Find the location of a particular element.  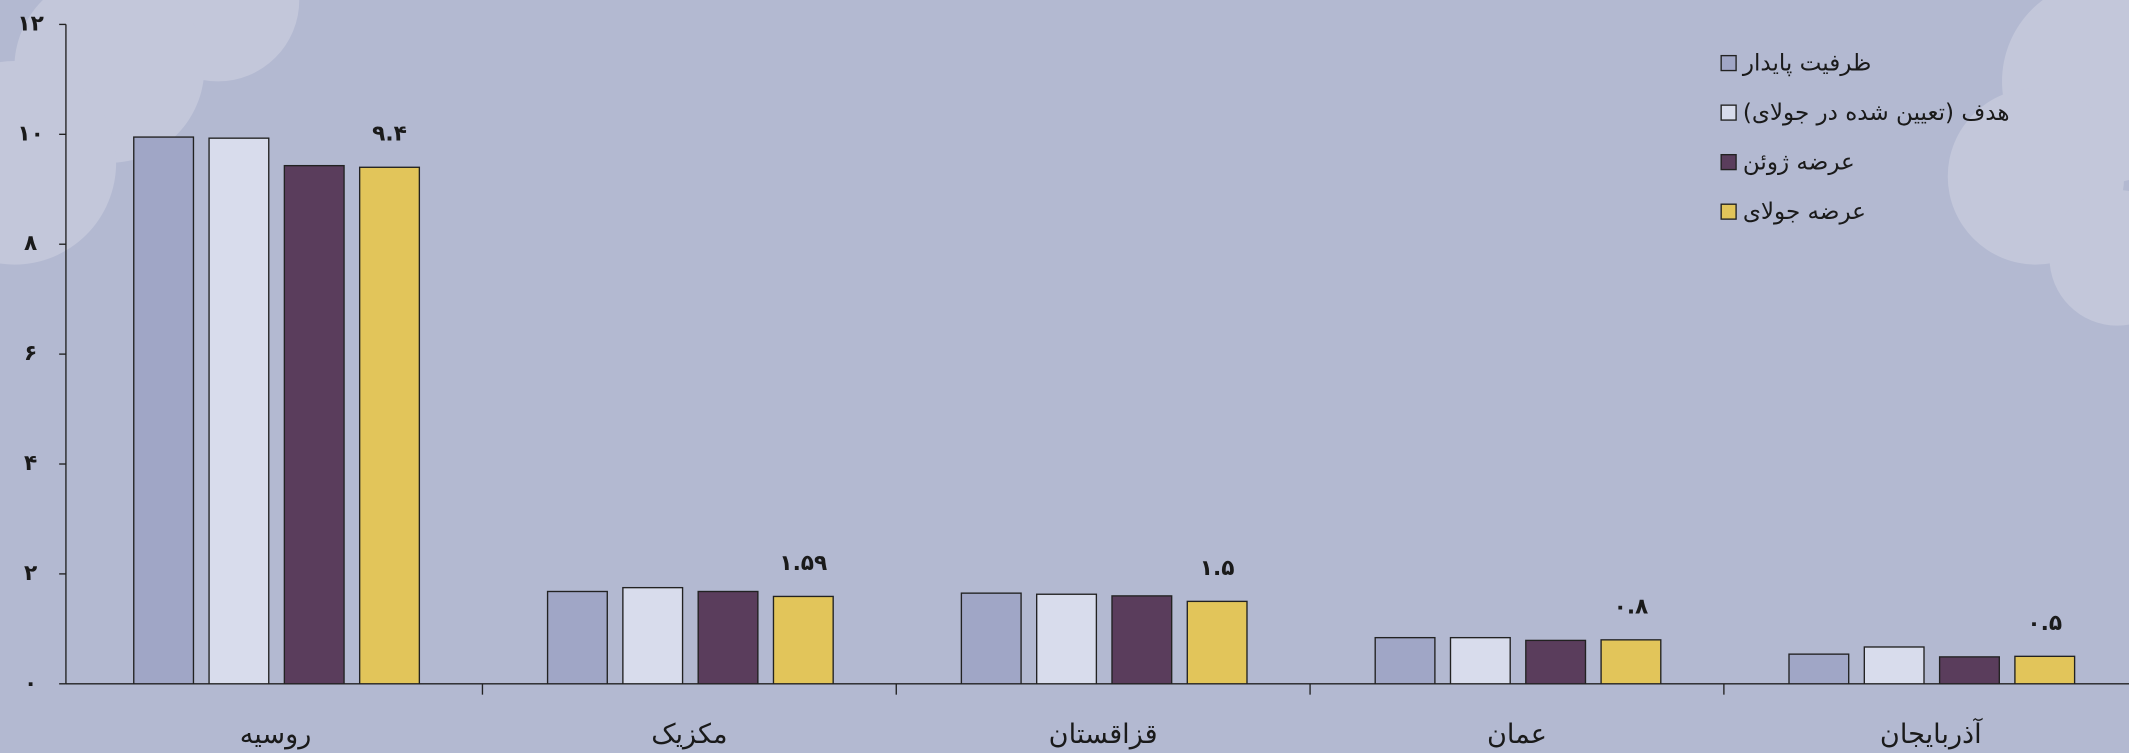

data-label: ۹.۴ is located at coordinates (389, 134).